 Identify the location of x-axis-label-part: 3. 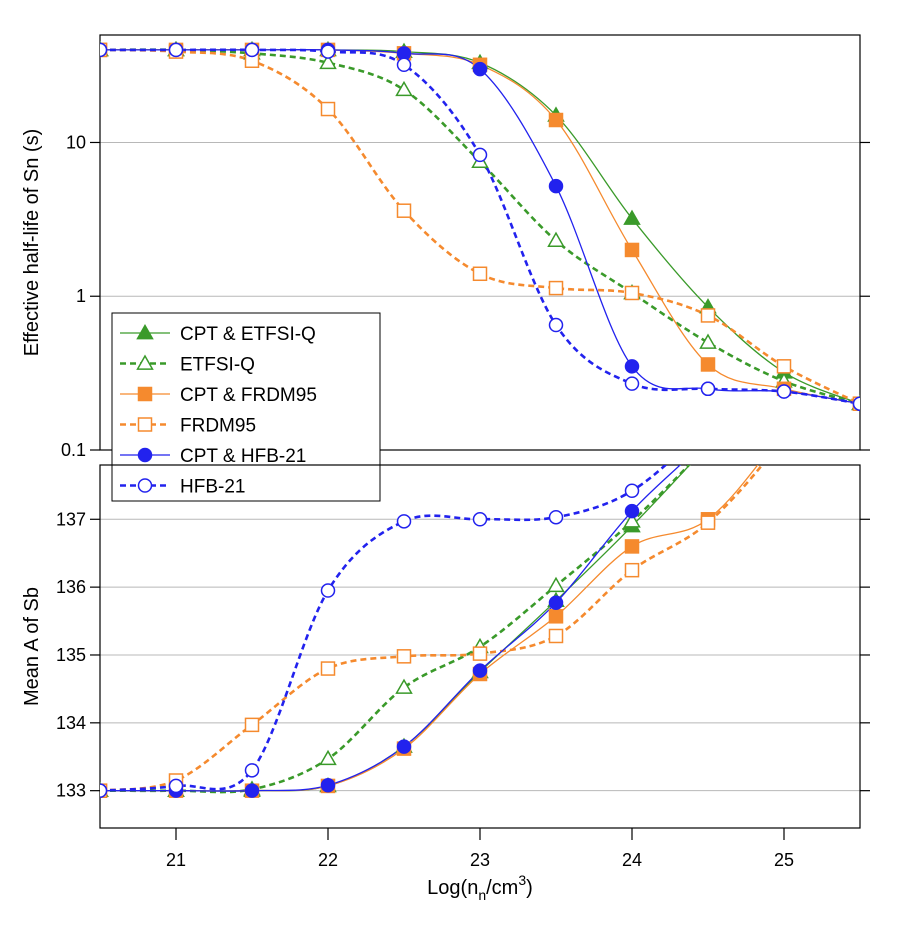
(522, 880).